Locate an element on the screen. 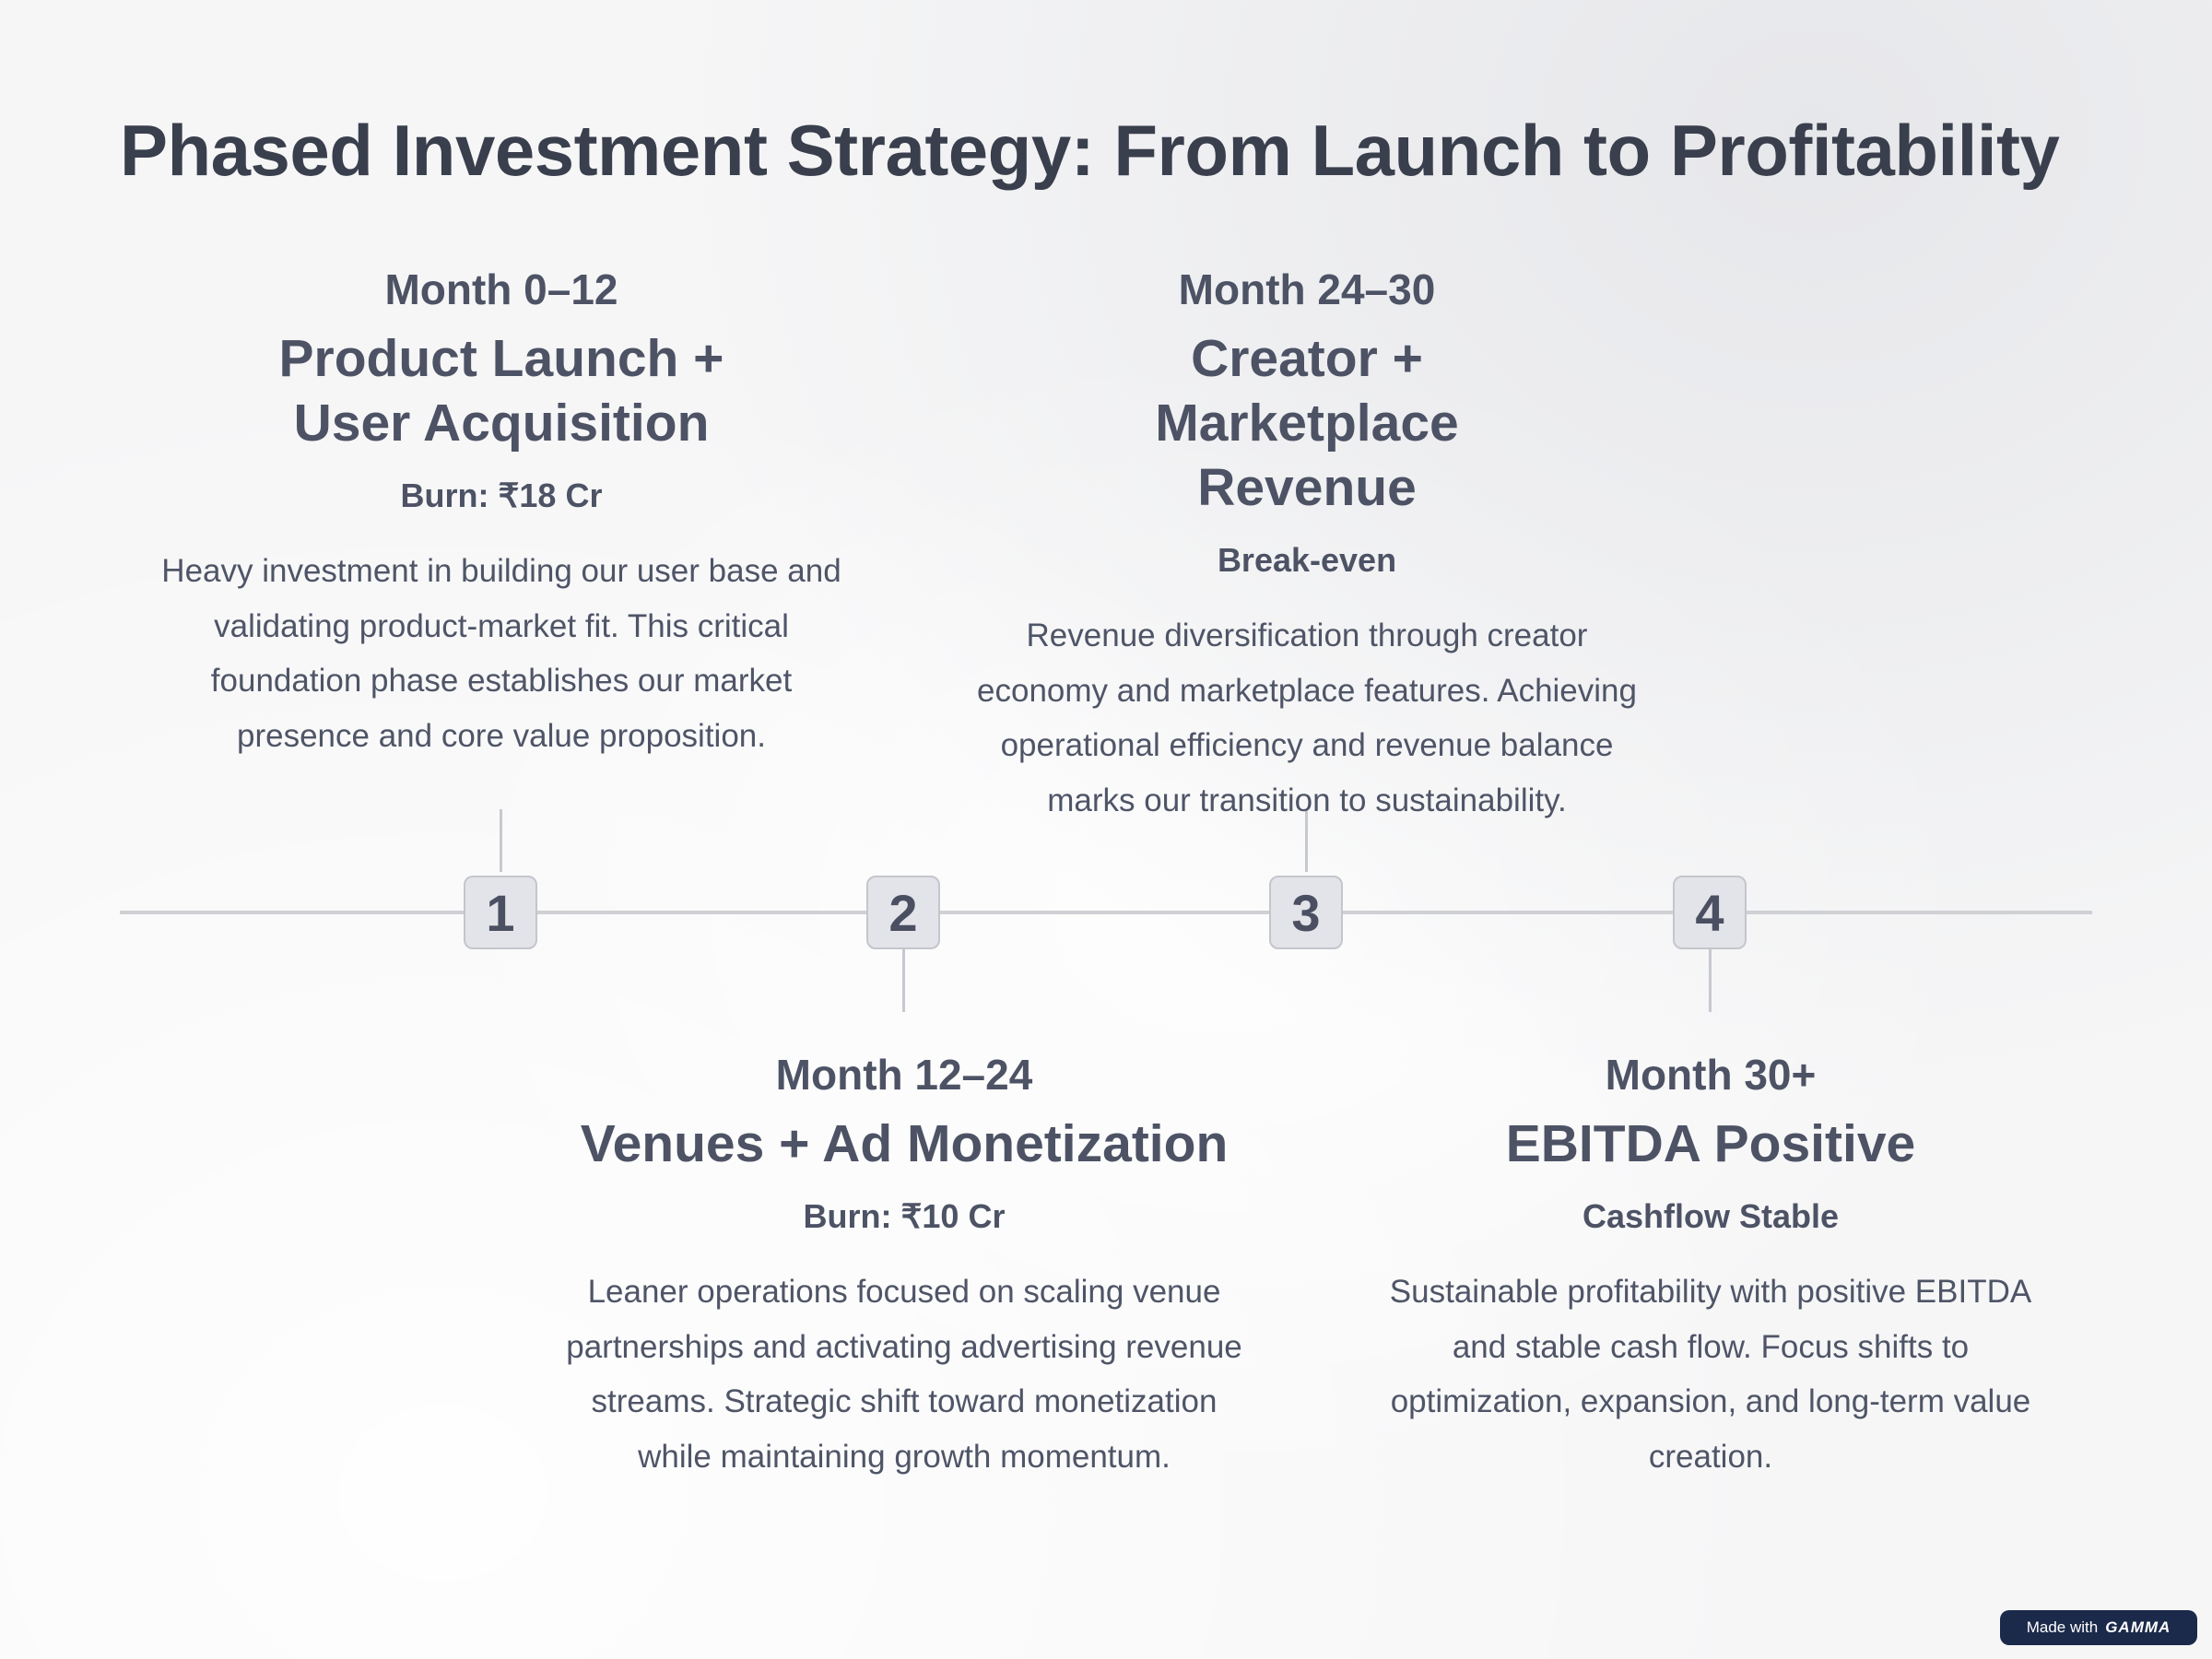 This screenshot has width=2212, height=1659. phase-3-metric: Break-even is located at coordinates (1307, 560).